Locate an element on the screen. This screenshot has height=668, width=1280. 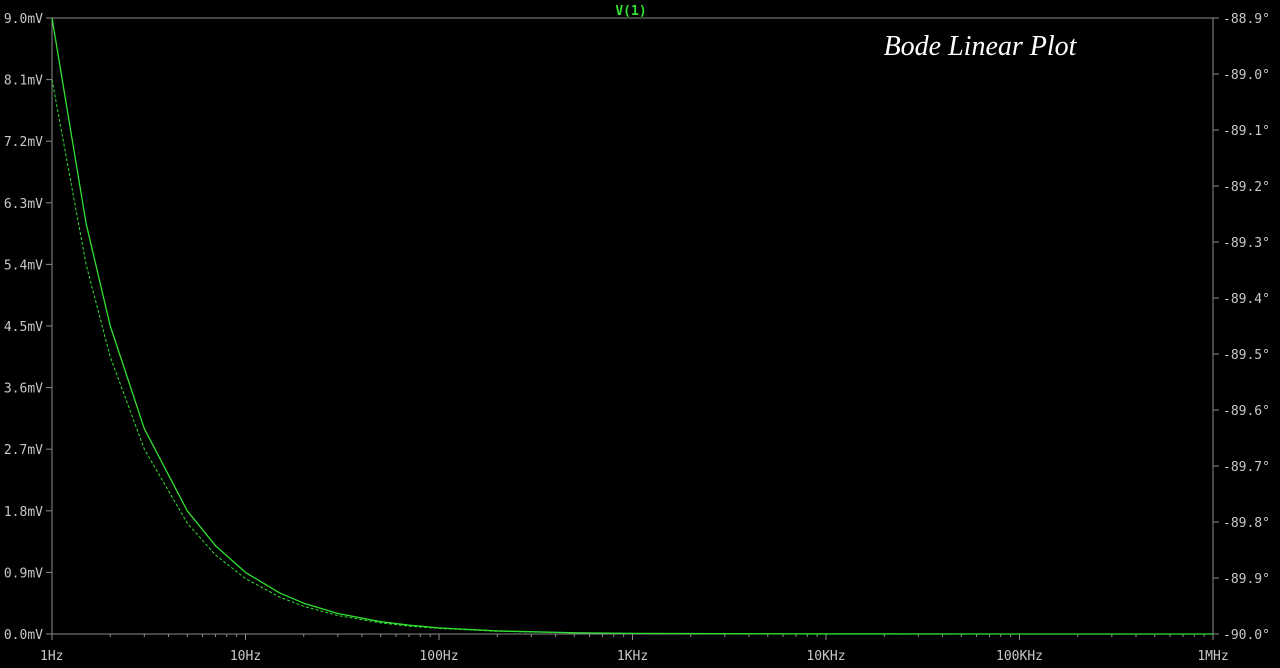
trace-label: V(1) is located at coordinates (630, 11).